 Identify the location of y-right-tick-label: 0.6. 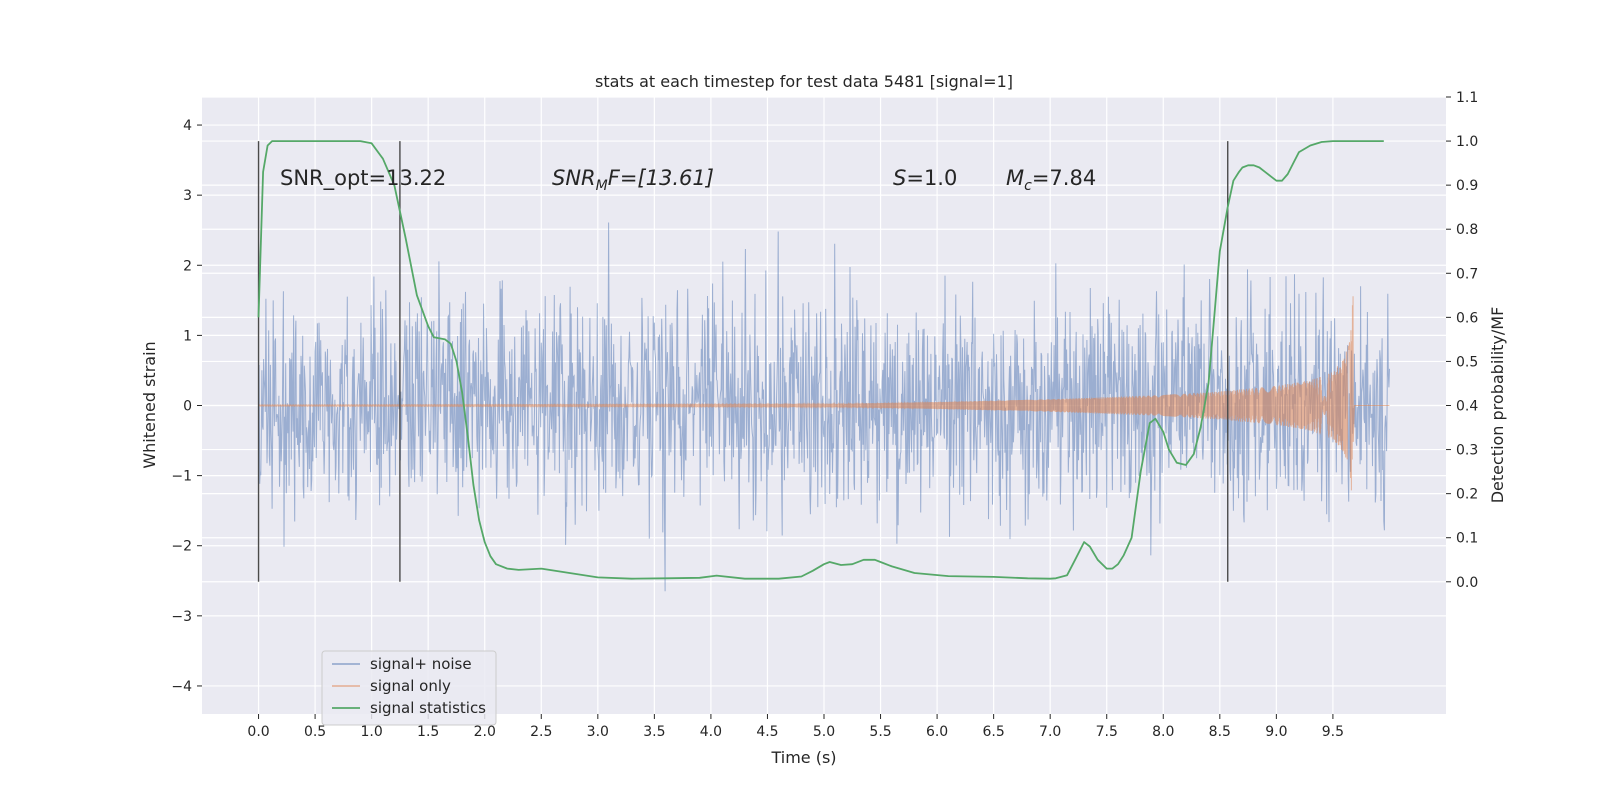
(1467, 318).